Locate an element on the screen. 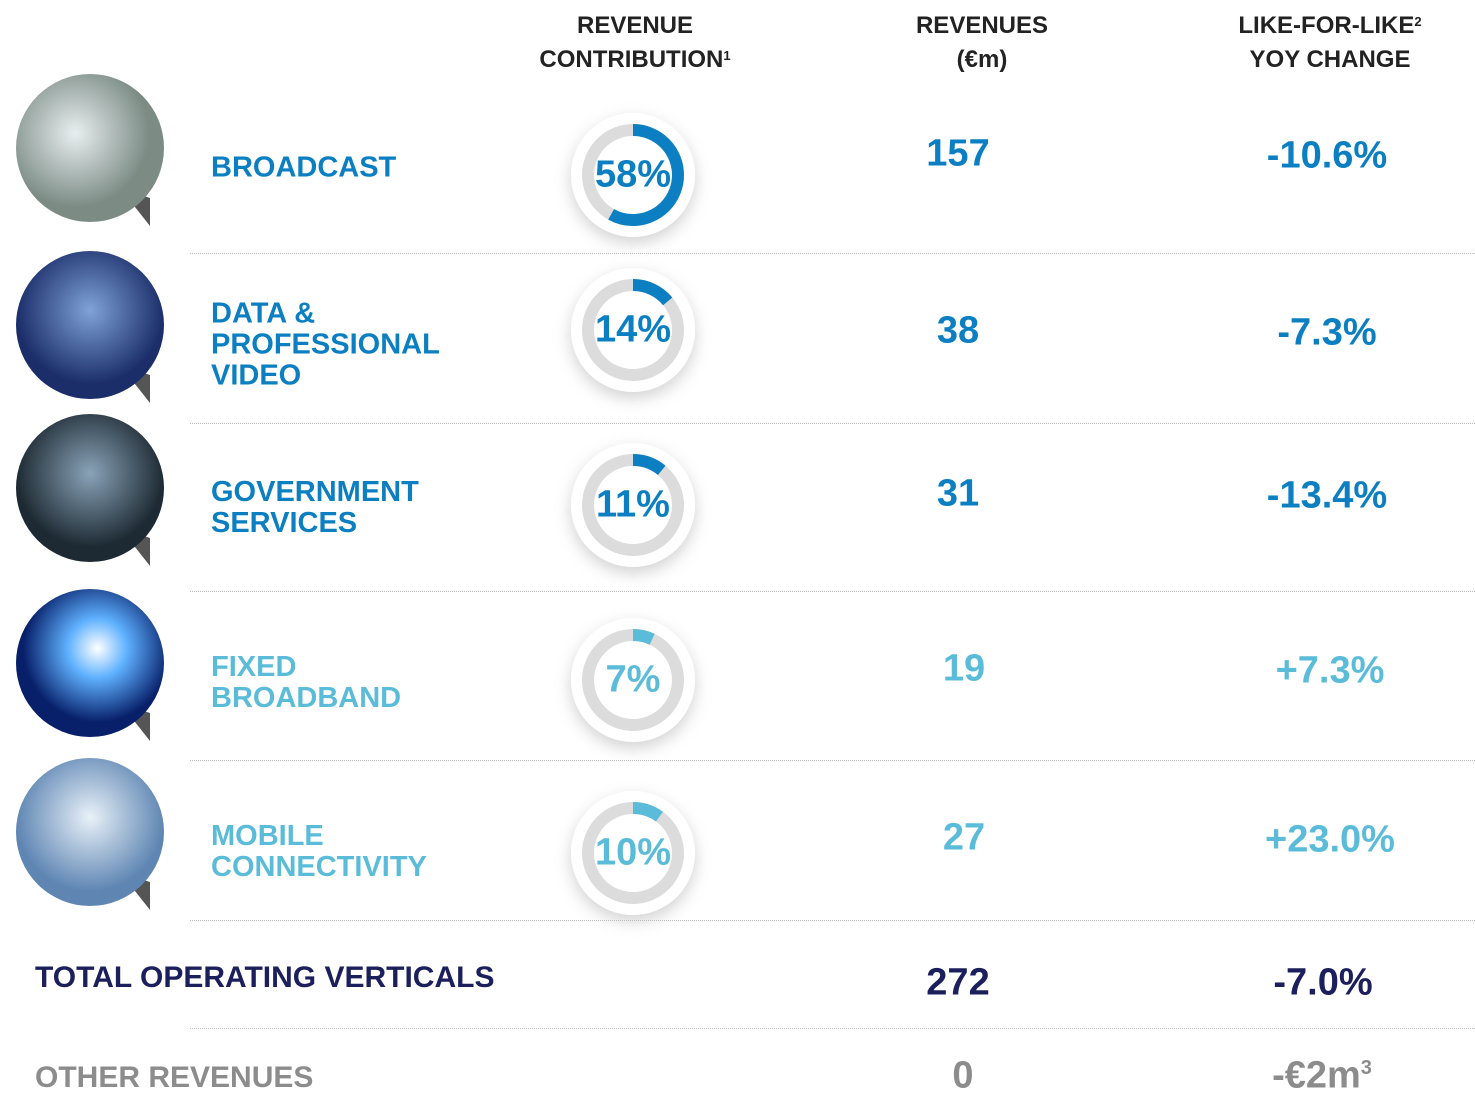 The width and height of the screenshot is (1475, 1095). header-line: LIKE-FOR-LIKE2 is located at coordinates (1329, 26).